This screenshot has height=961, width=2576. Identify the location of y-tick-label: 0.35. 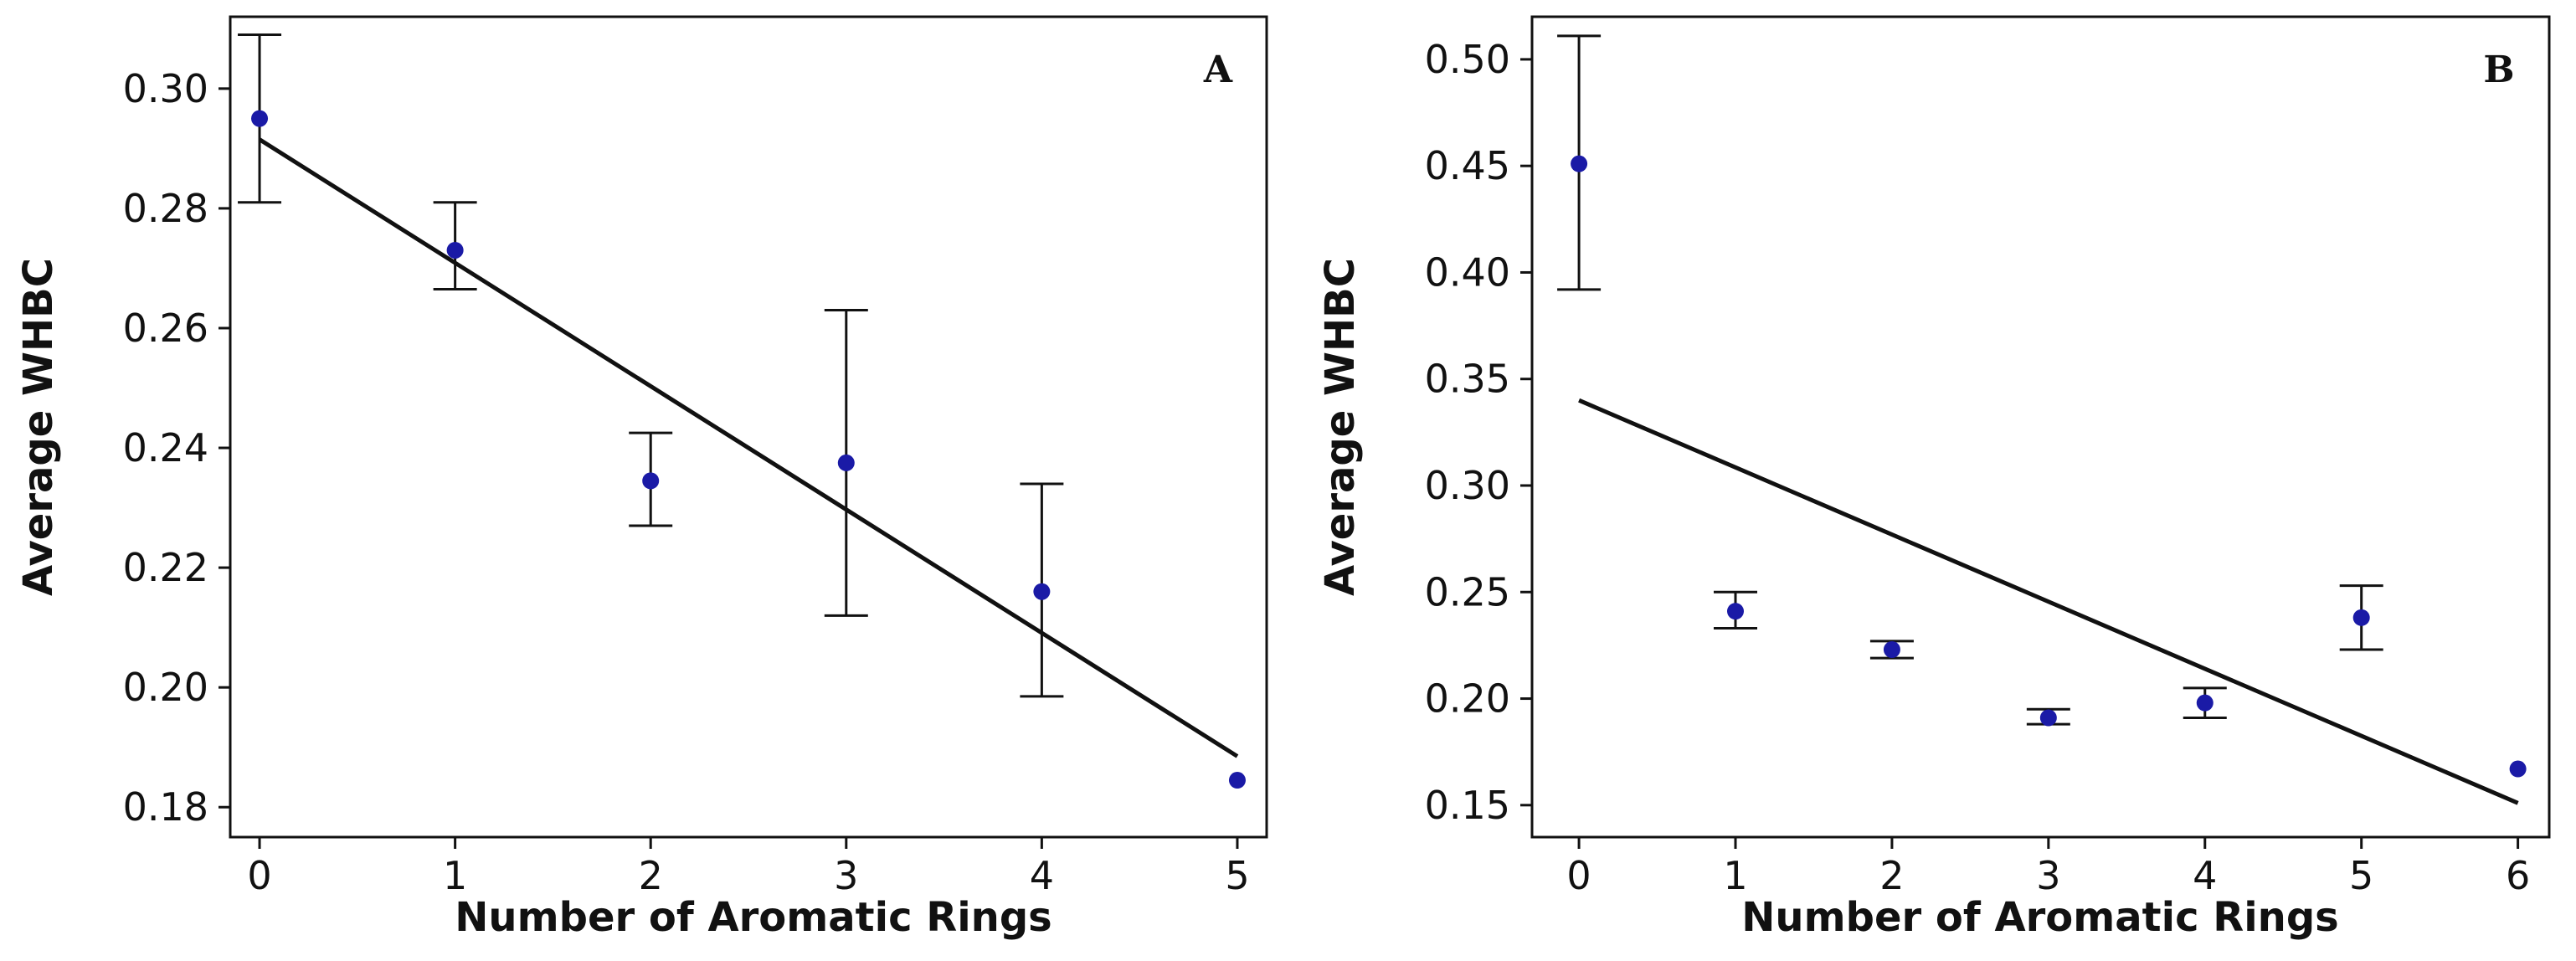
(1468, 379).